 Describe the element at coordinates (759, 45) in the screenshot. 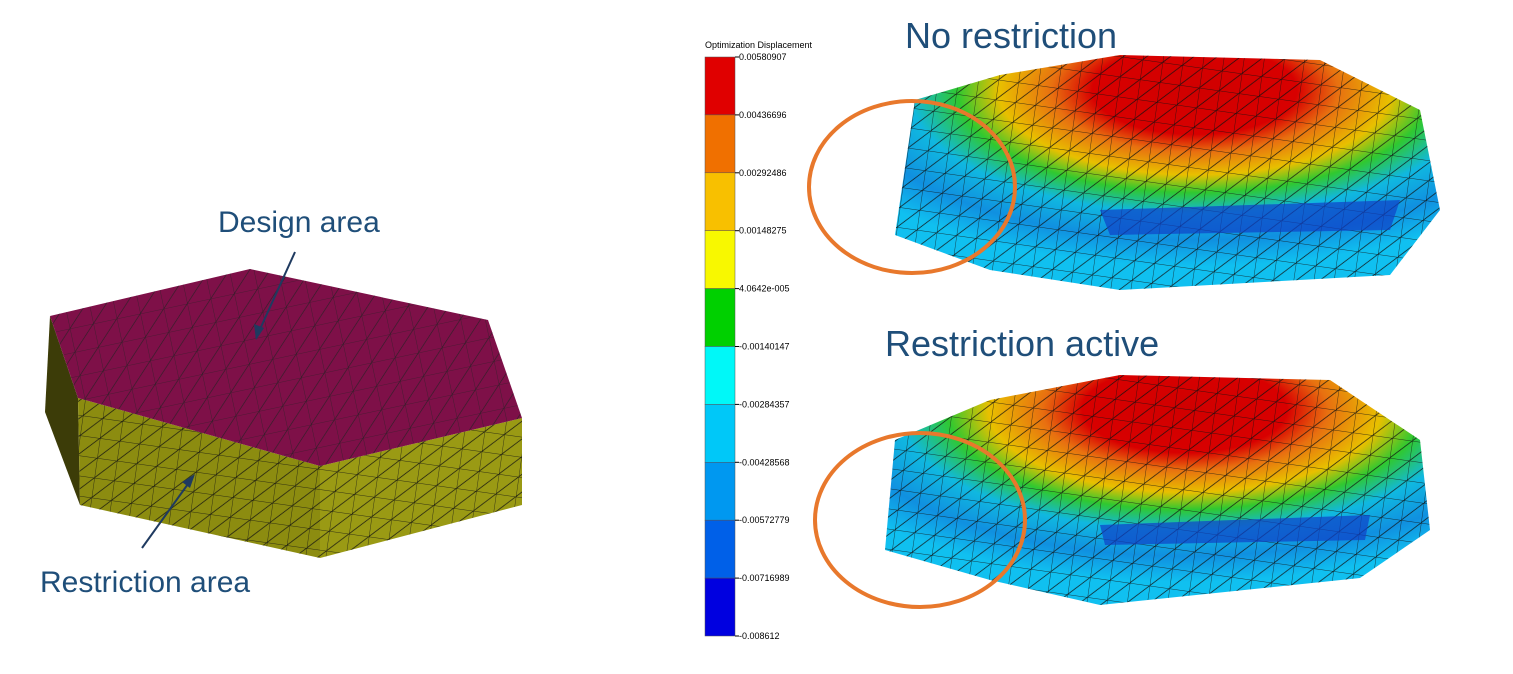

I see `legend-title: Optimization Displacement` at that location.